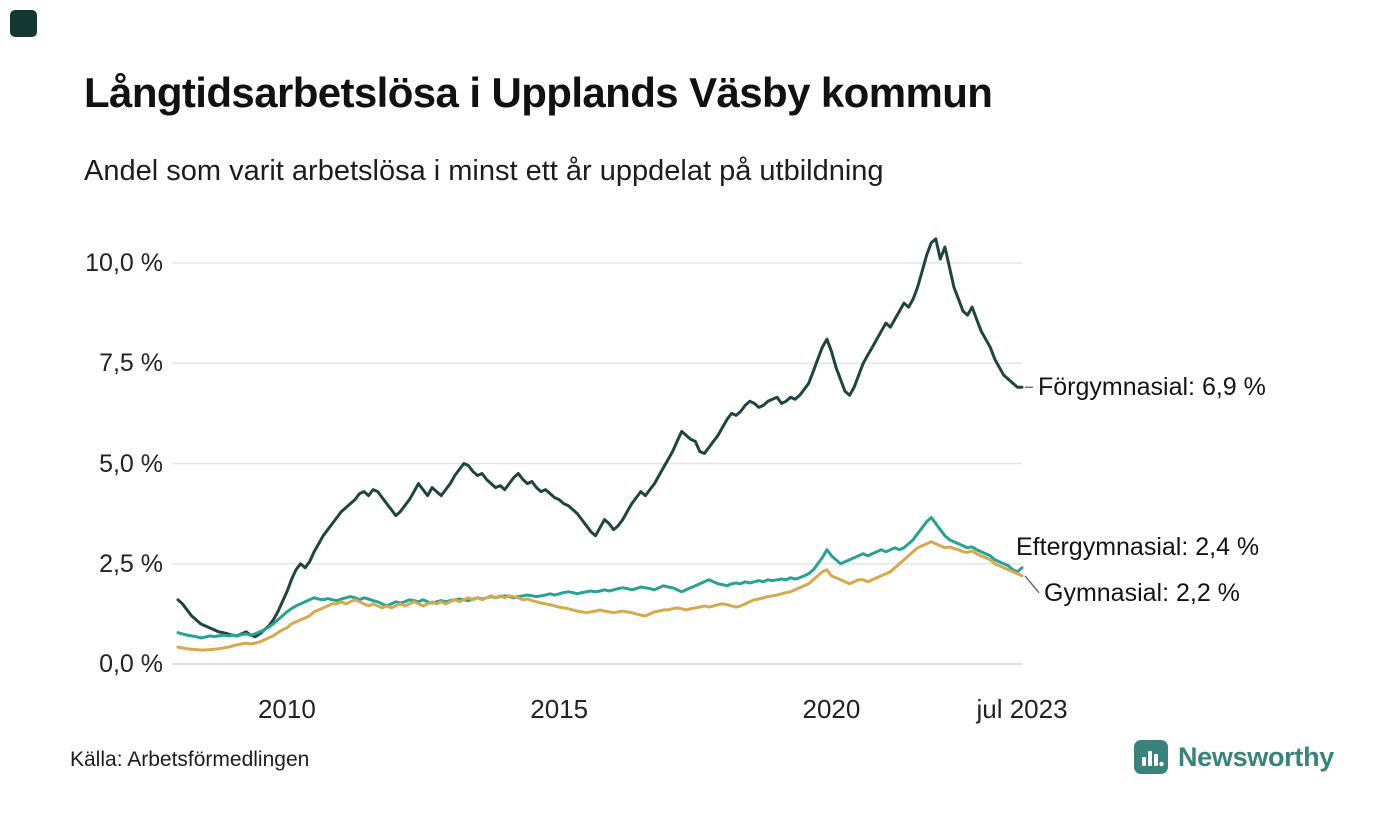  What do you see at coordinates (1255, 756) in the screenshot?
I see `brand-name: Newsworthy` at bounding box center [1255, 756].